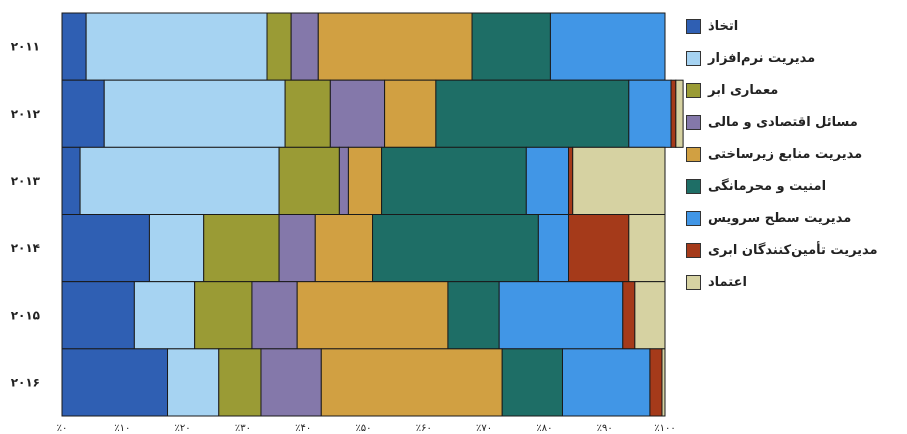  I want to click on bar-segment-۲۰۱۳-s1, so click(179, 180).